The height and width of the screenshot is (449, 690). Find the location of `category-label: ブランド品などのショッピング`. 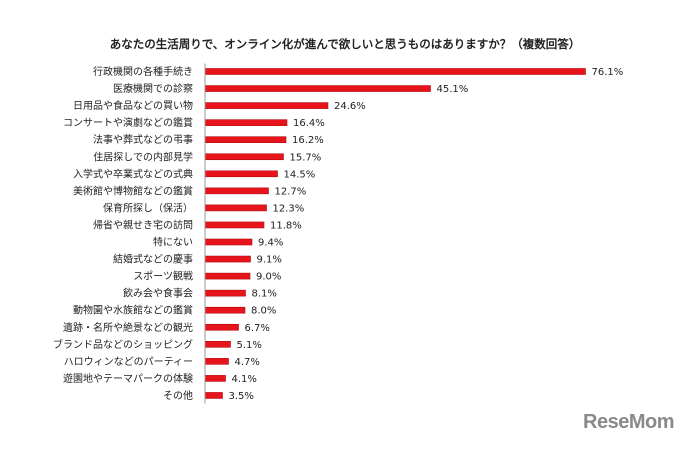

category-label: ブランド品などのショッピング is located at coordinates (123, 344).